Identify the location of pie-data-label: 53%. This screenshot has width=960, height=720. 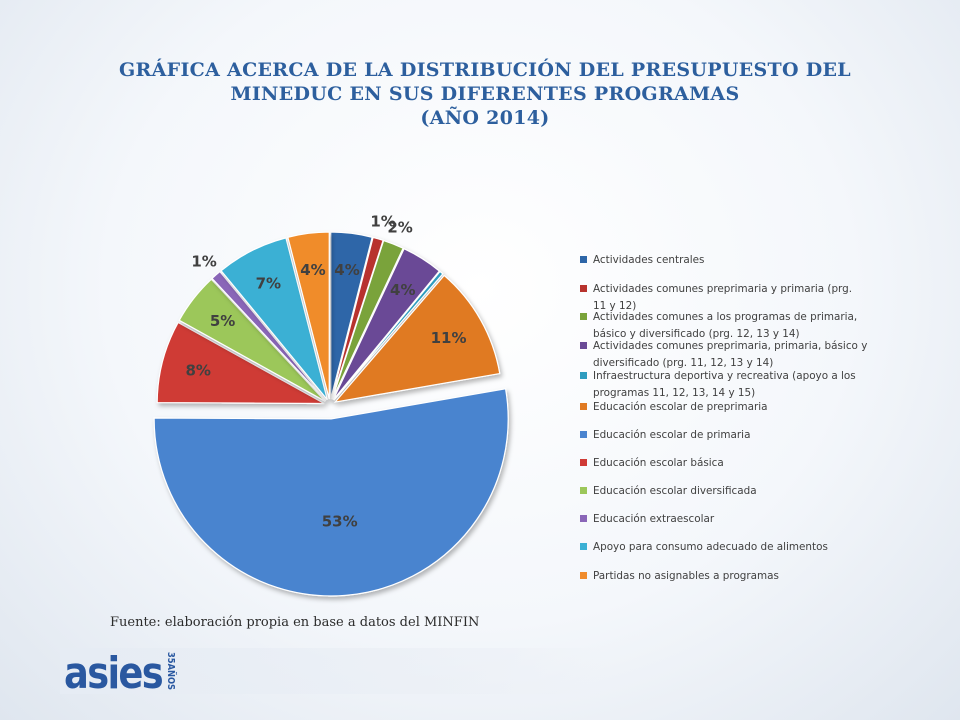
(340, 521).